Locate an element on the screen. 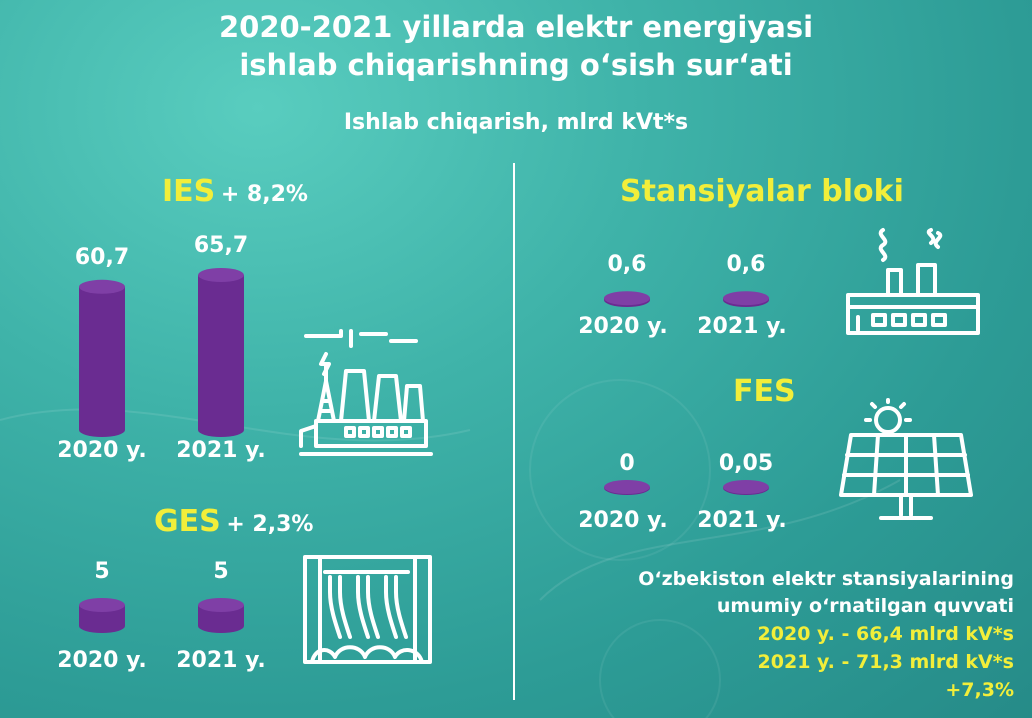 Image resolution: width=1032 pixels, height=718 pixels. ies-value-label-2021: 65,7 is located at coordinates (221, 245).